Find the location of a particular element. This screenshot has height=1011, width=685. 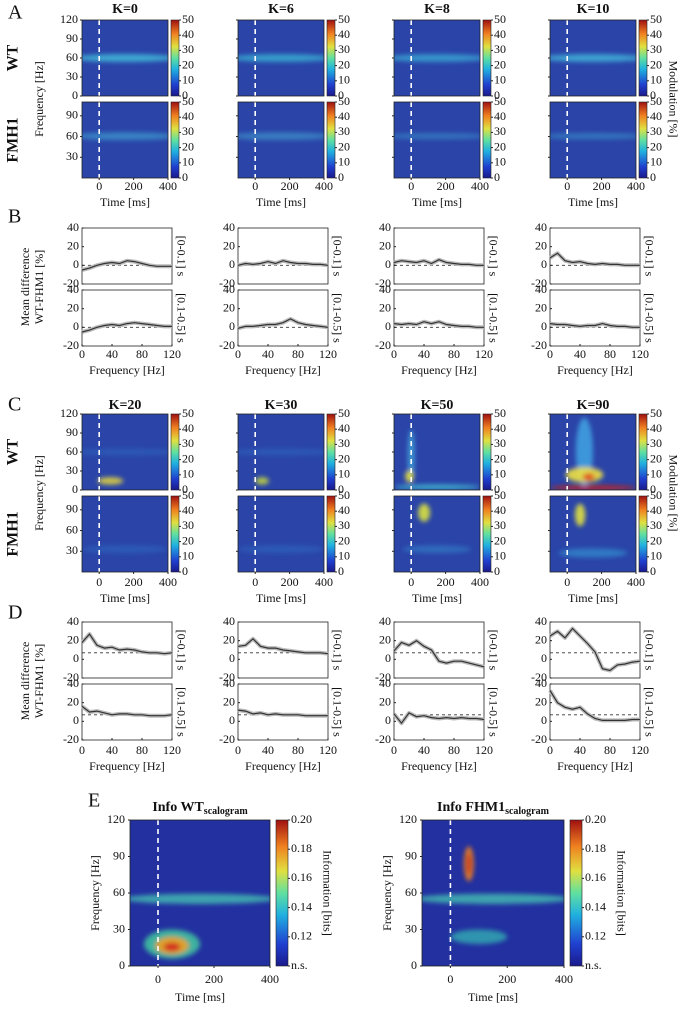

colorbar-tick-label: 0.18 is located at coordinates (301, 848).